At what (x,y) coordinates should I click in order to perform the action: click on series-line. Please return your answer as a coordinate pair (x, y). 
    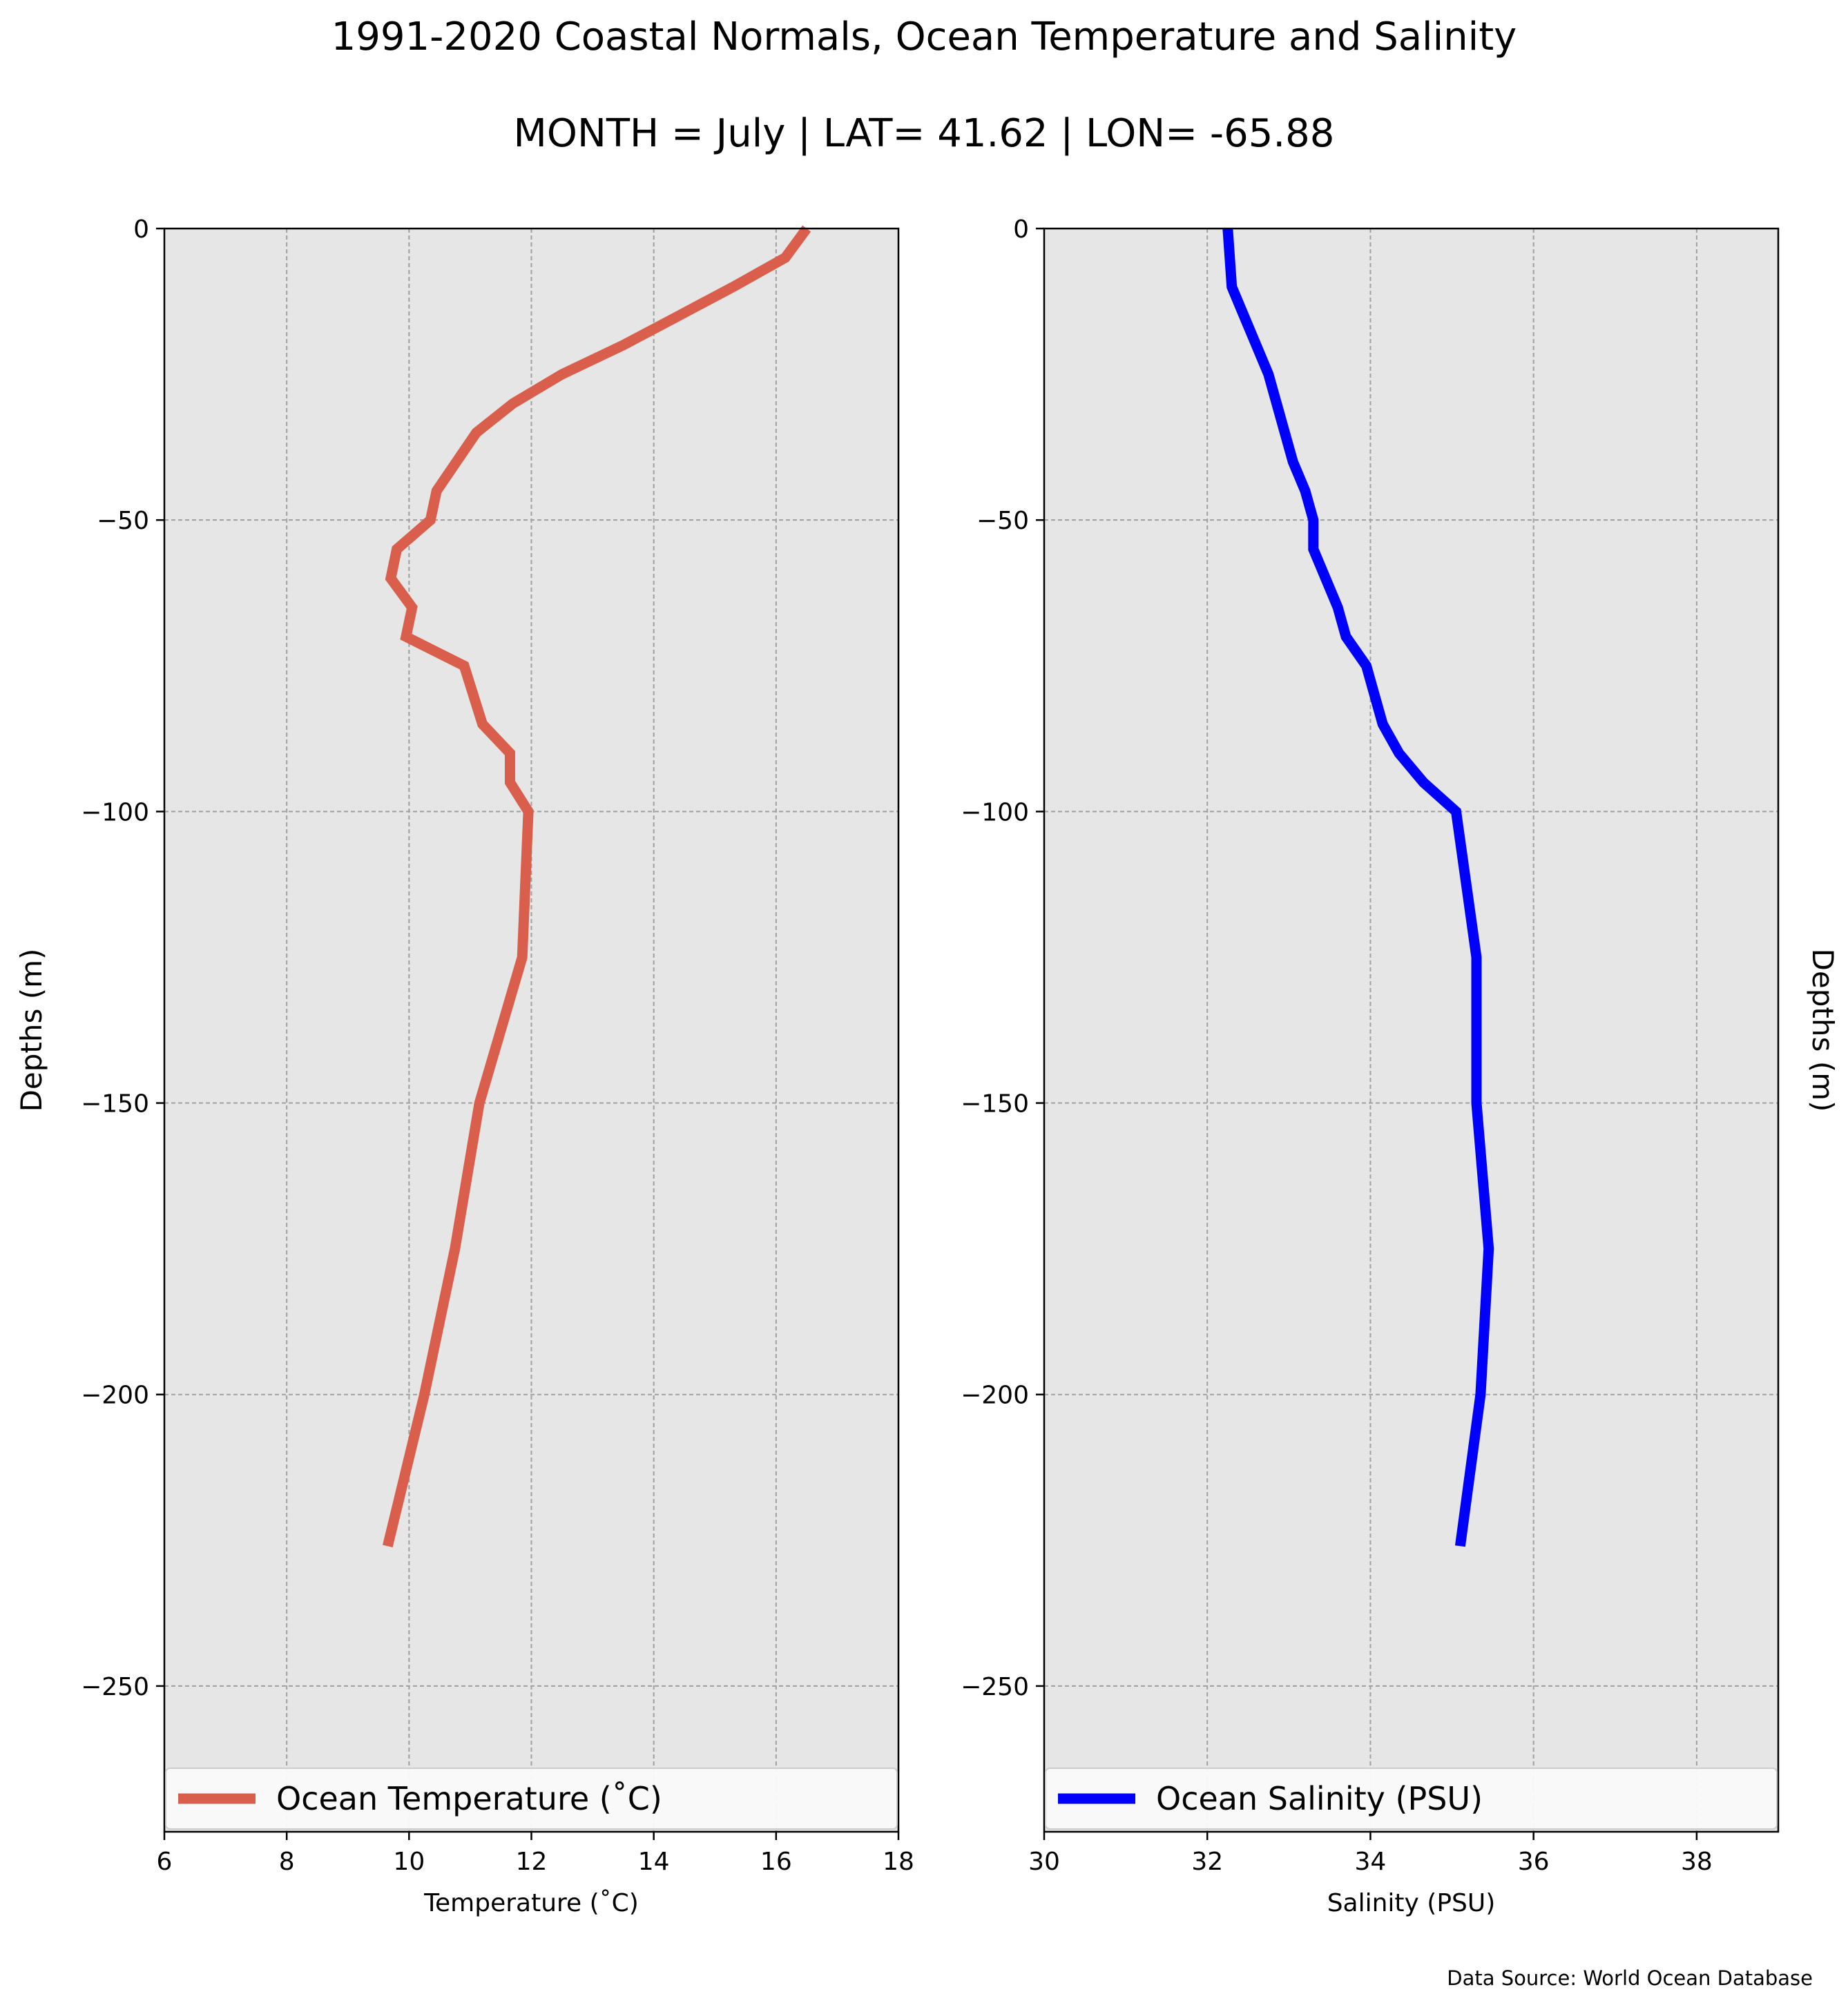
    Looking at the image, I should click on (1358, 887).